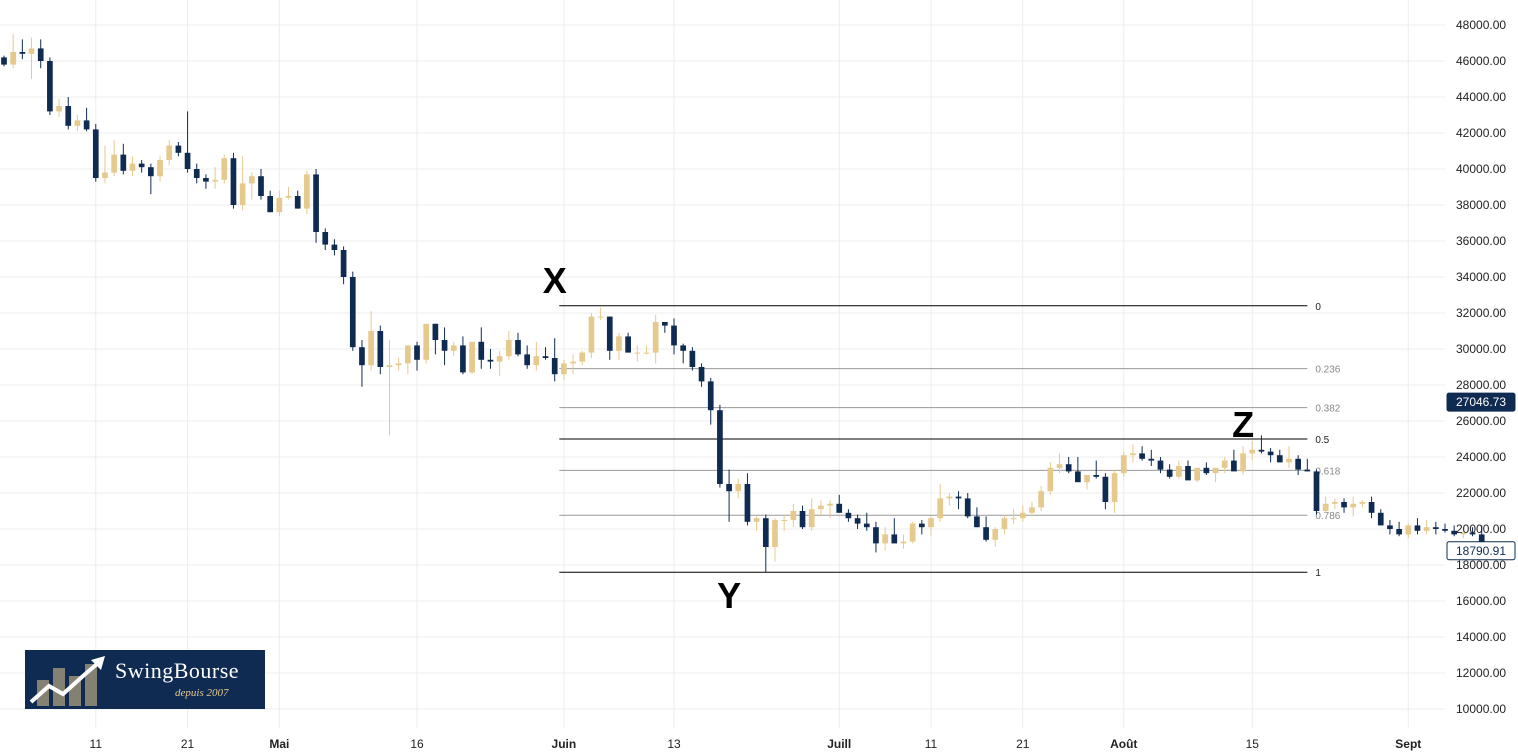  Describe the element at coordinates (1481, 421) in the screenshot. I see `y-tick-label: 26000.00` at that location.